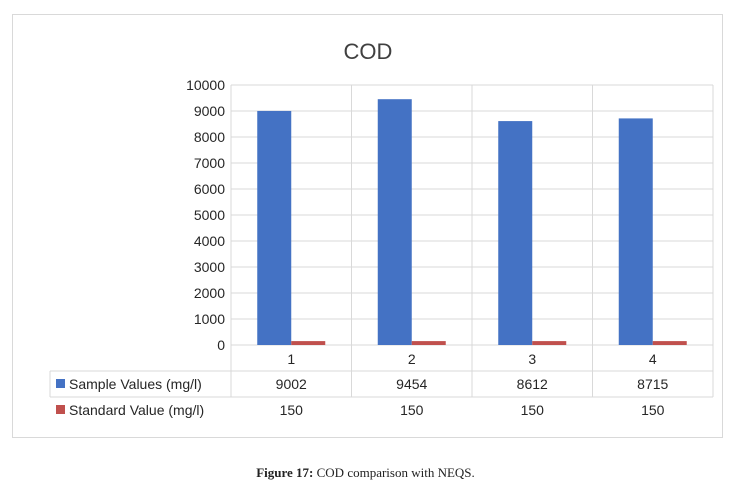 Image resolution: width=731 pixels, height=491 pixels. Describe the element at coordinates (209, 293) in the screenshot. I see `y-tick-label: 2000` at that location.